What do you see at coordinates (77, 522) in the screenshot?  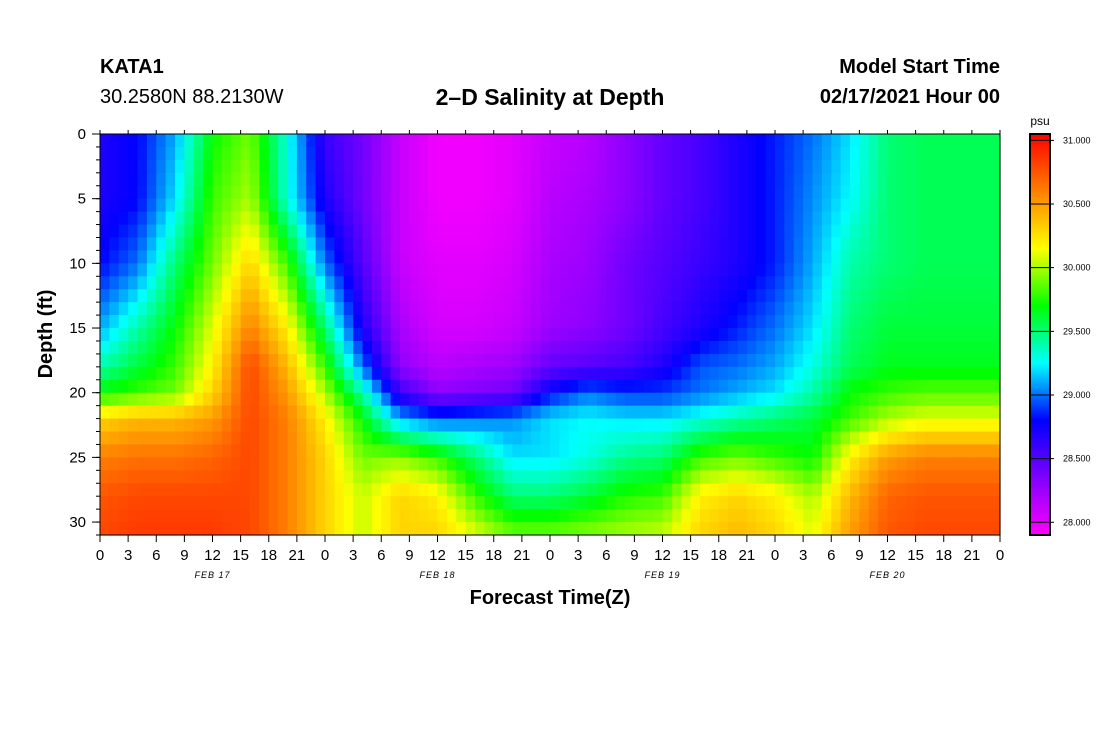 I see `y-tick-label: 30` at bounding box center [77, 522].